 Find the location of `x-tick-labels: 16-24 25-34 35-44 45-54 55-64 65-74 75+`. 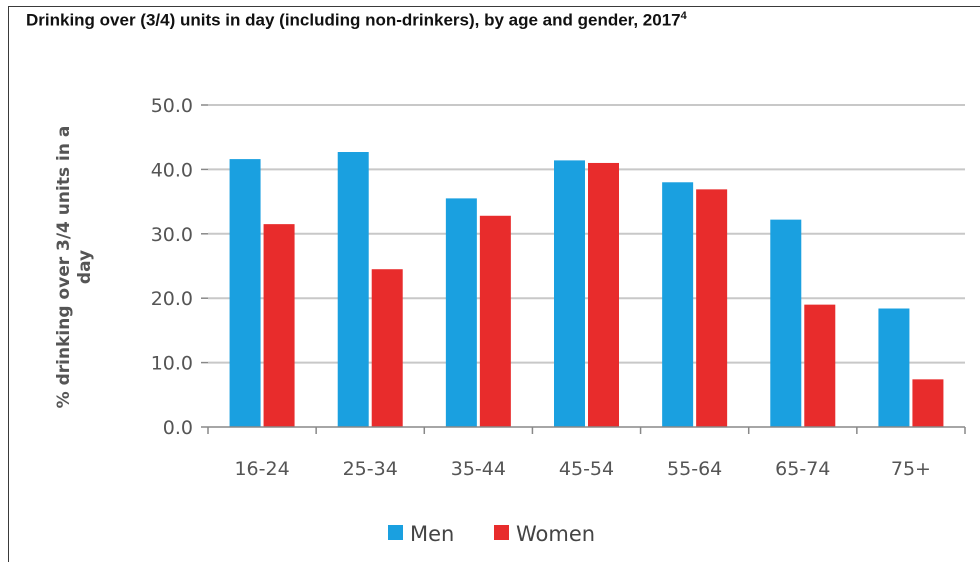

x-tick-labels: 16-24 25-34 35-44 45-54 55-64 65-74 75+ is located at coordinates (582, 469).